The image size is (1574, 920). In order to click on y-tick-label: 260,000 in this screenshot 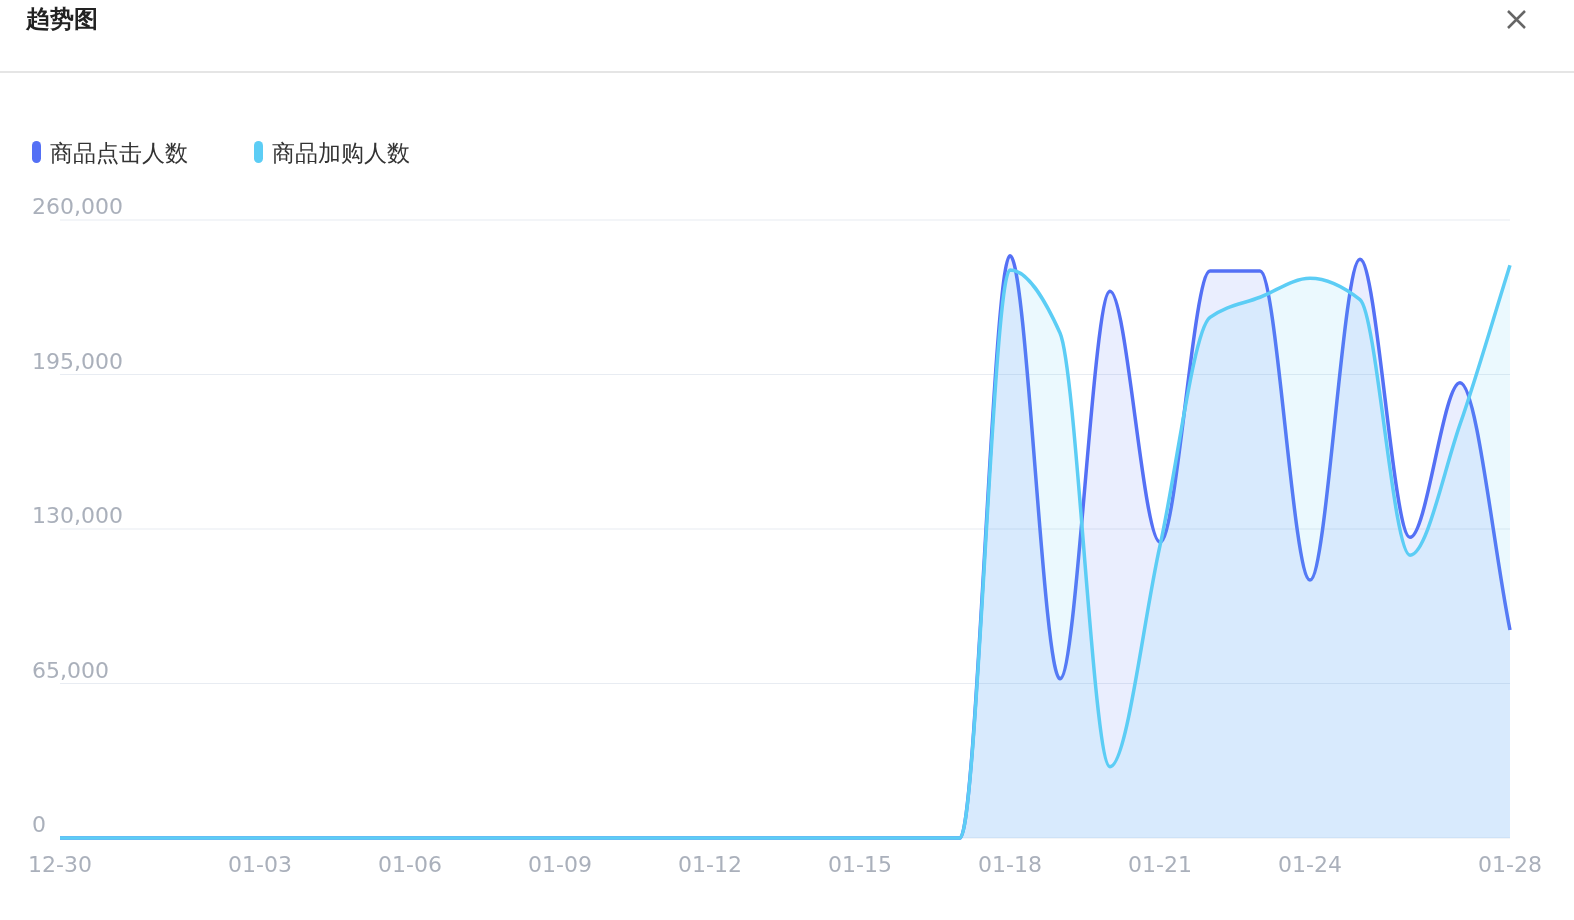, I will do `click(77, 206)`.